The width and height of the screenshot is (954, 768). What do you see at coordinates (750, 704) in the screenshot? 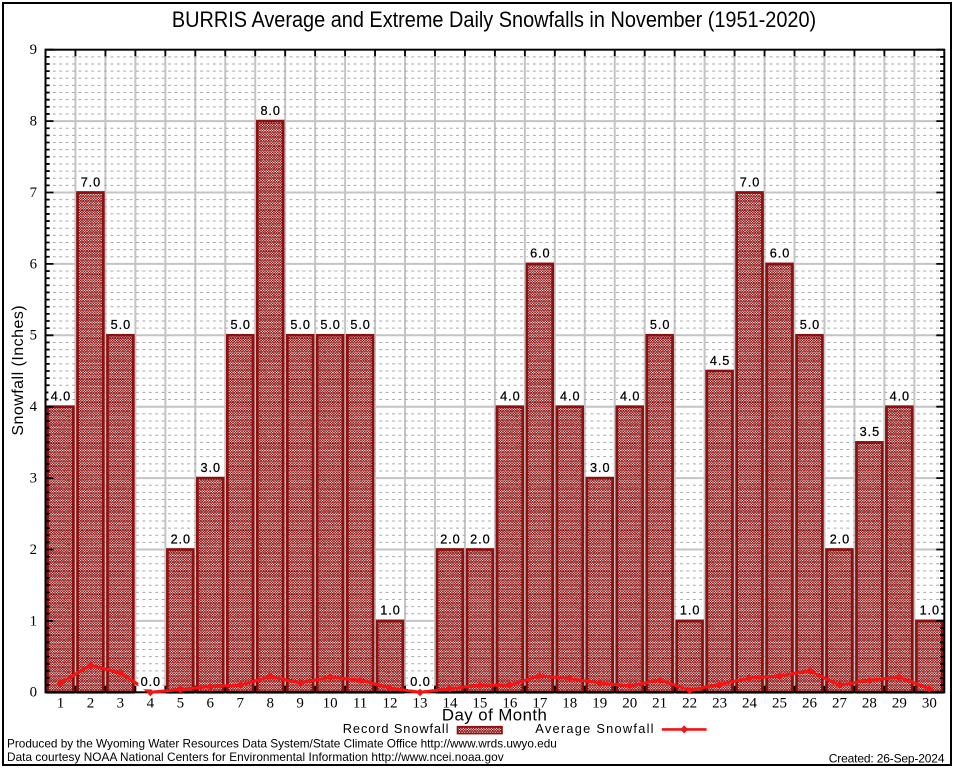
I see `svg-text: 24` at bounding box center [750, 704].